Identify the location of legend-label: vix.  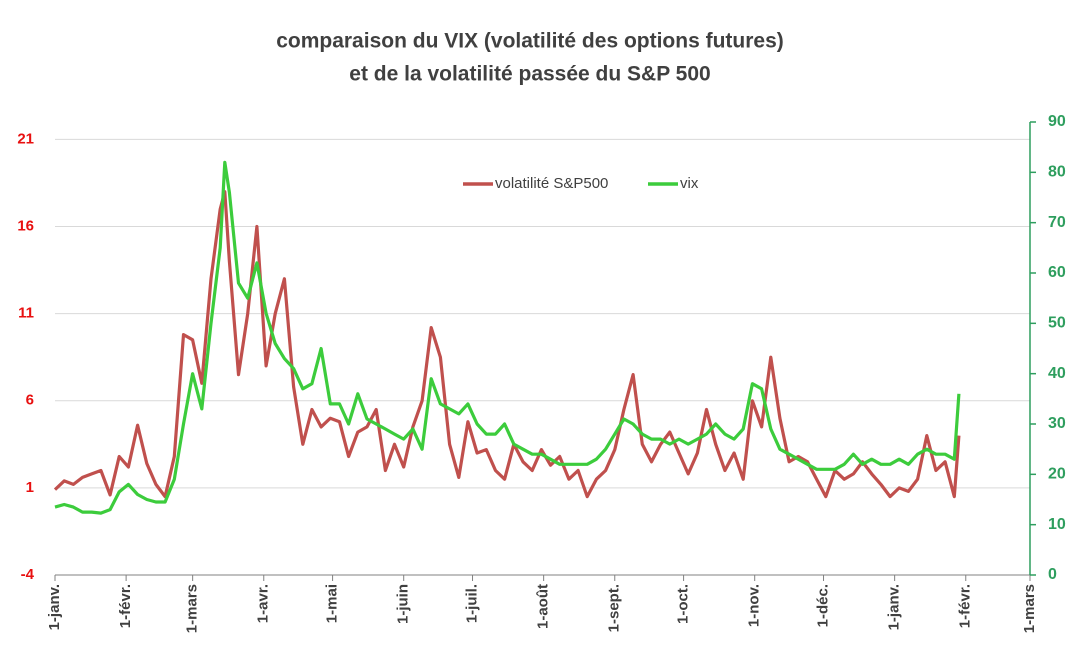
(689, 183).